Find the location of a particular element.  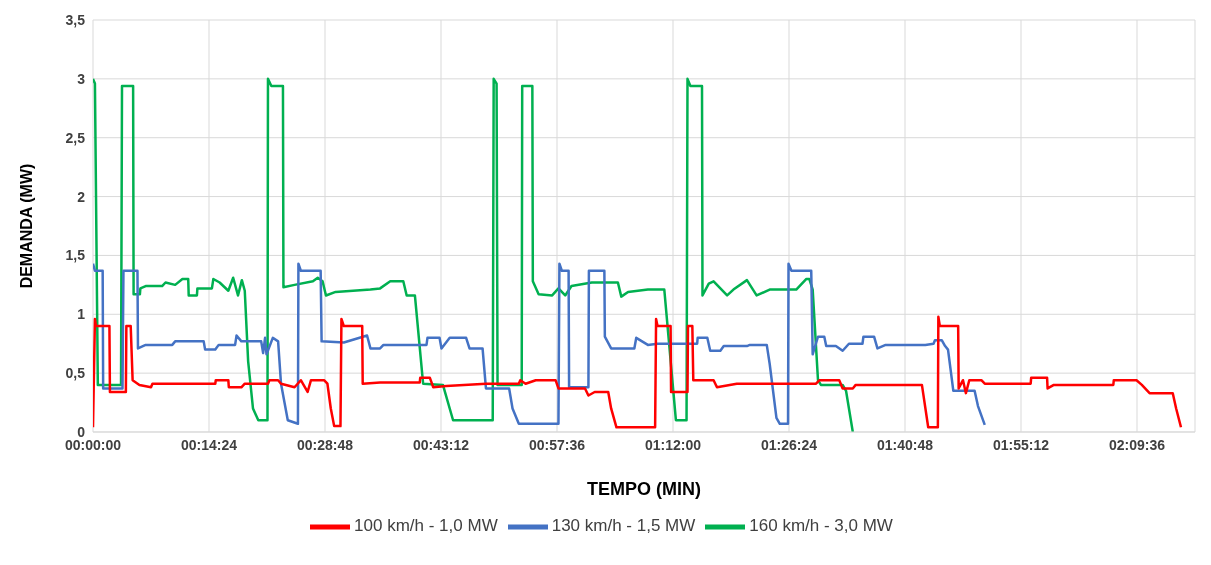

x-tick-label: 01:26:24 is located at coordinates (789, 444).